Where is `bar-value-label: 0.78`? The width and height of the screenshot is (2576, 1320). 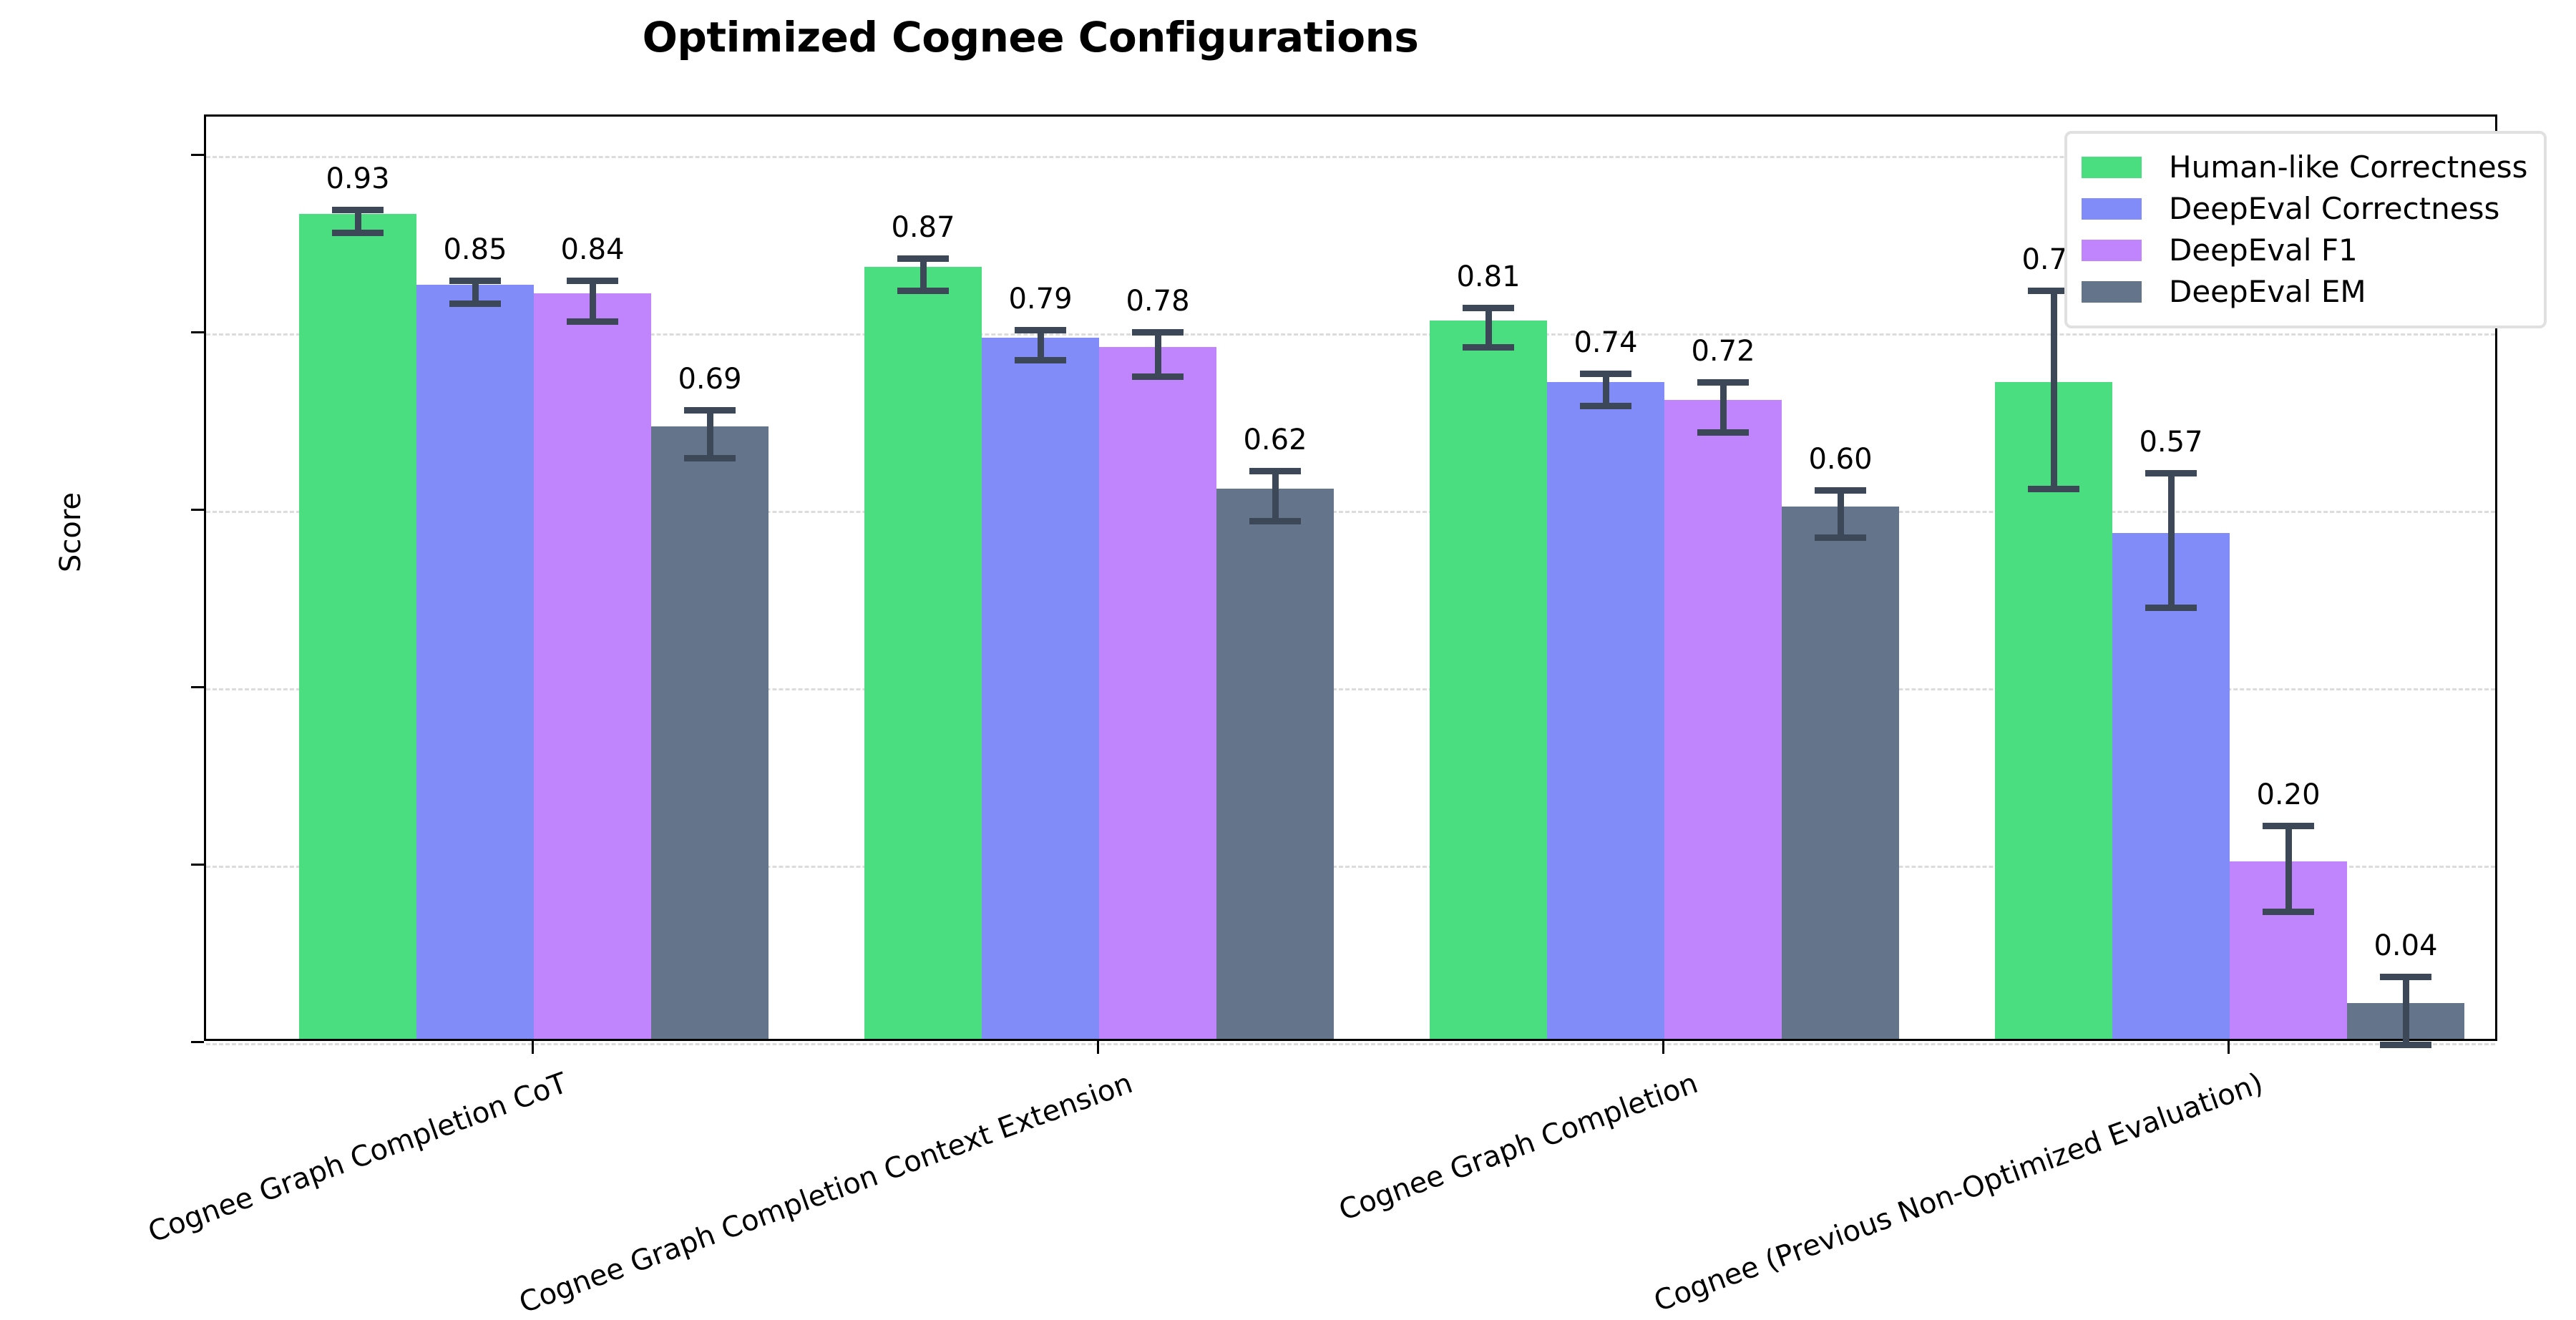
bar-value-label: 0.78 is located at coordinates (1158, 301).